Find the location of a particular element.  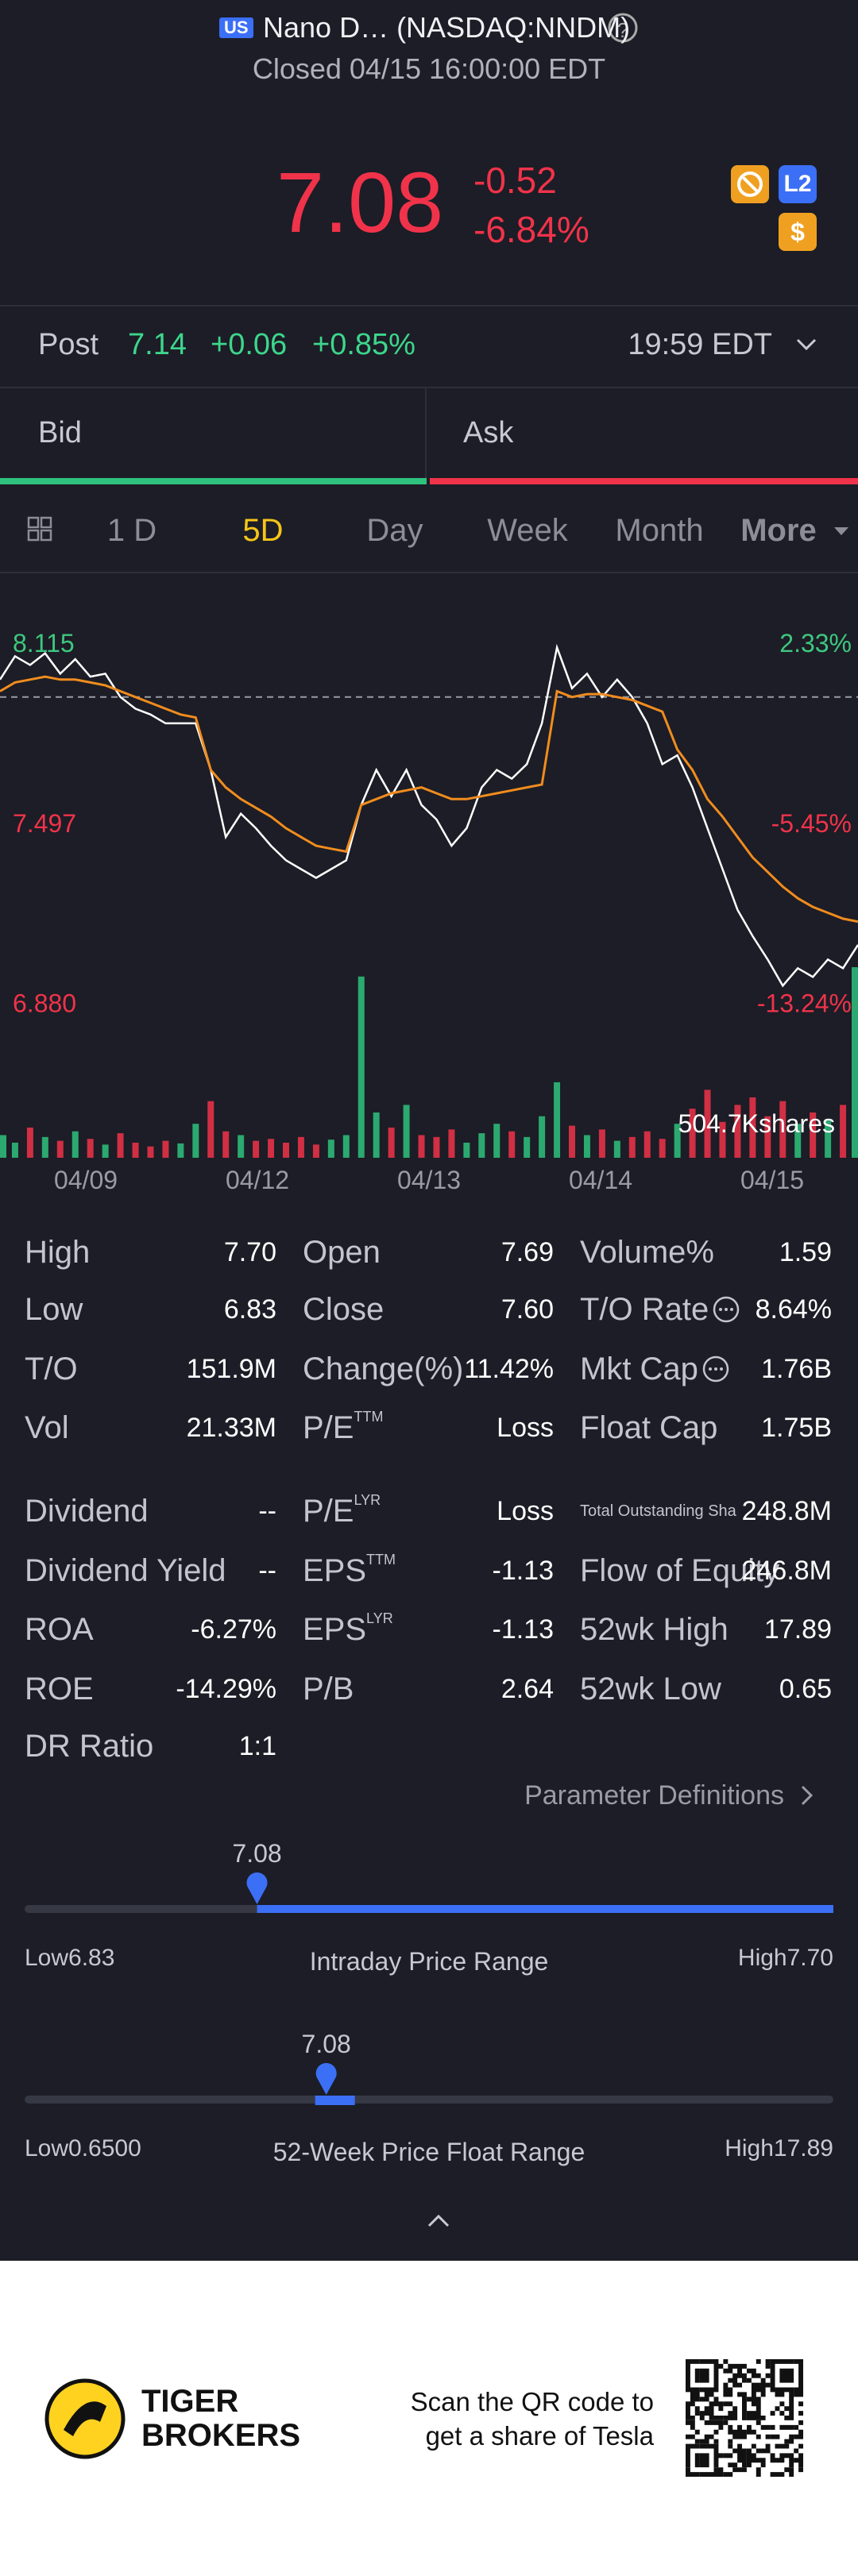

stat-name: Dividend is located at coordinates (87, 1511).